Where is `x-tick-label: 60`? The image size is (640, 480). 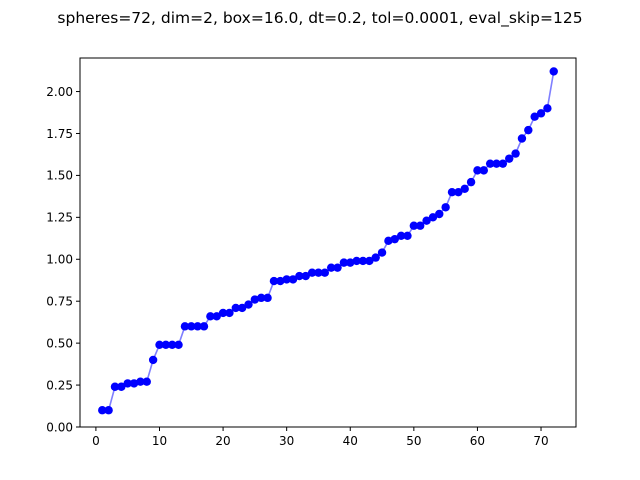 x-tick-label: 60 is located at coordinates (477, 441).